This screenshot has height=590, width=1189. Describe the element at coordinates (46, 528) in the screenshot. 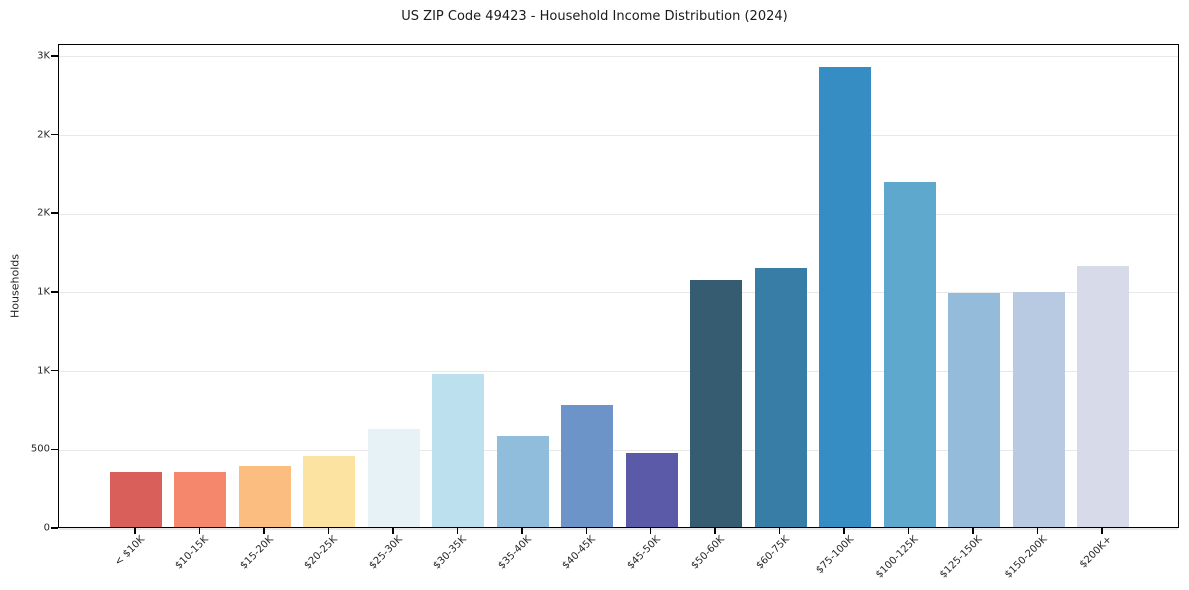

I see `y-tick-label: 0` at that location.